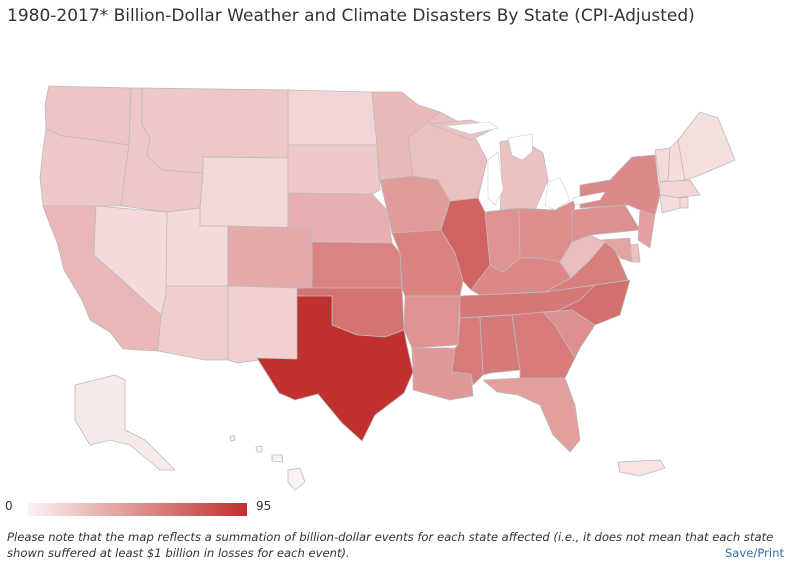  I want to click on state-nm, so click(262, 325).